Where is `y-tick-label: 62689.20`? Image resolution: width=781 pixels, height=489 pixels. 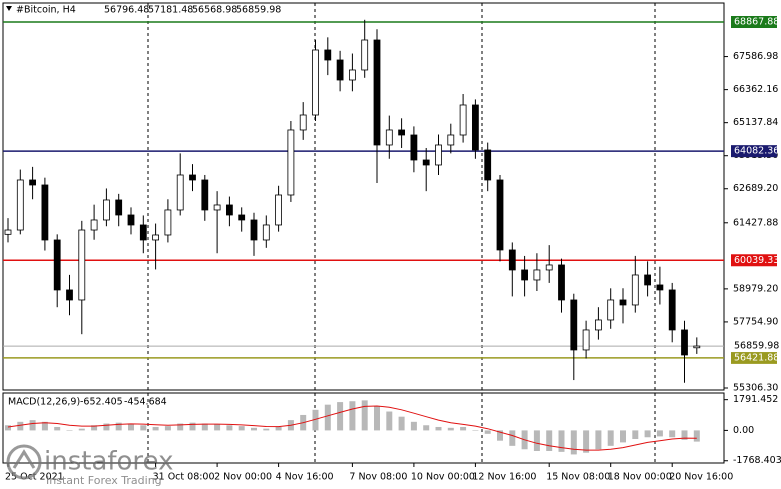
y-tick-label: 62689.20 is located at coordinates (755, 188).